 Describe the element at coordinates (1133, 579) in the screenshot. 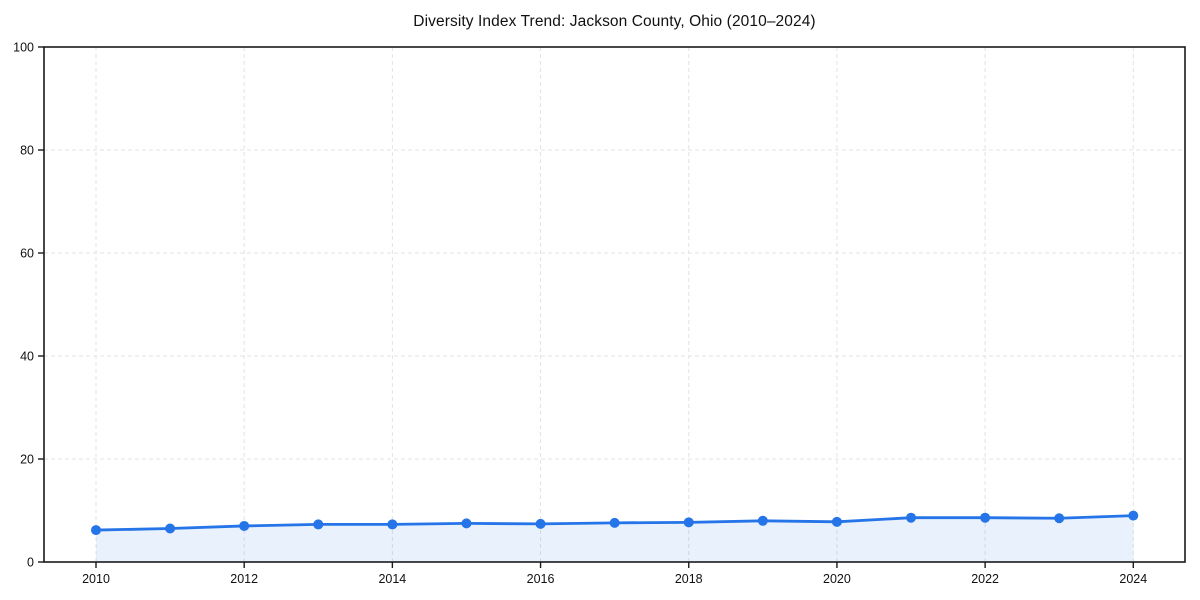

I see `x-tick-label: 2024` at that location.